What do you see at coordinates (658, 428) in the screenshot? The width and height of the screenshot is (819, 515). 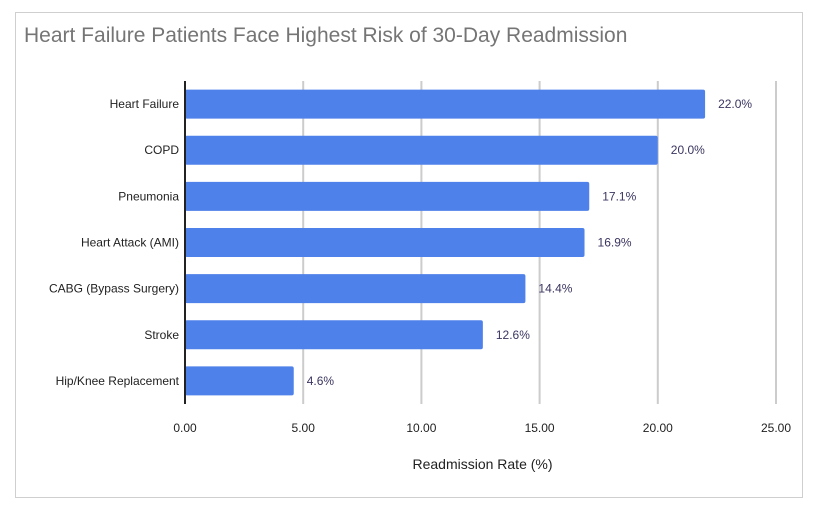 I see `x-tick-label-4: 20.00` at bounding box center [658, 428].